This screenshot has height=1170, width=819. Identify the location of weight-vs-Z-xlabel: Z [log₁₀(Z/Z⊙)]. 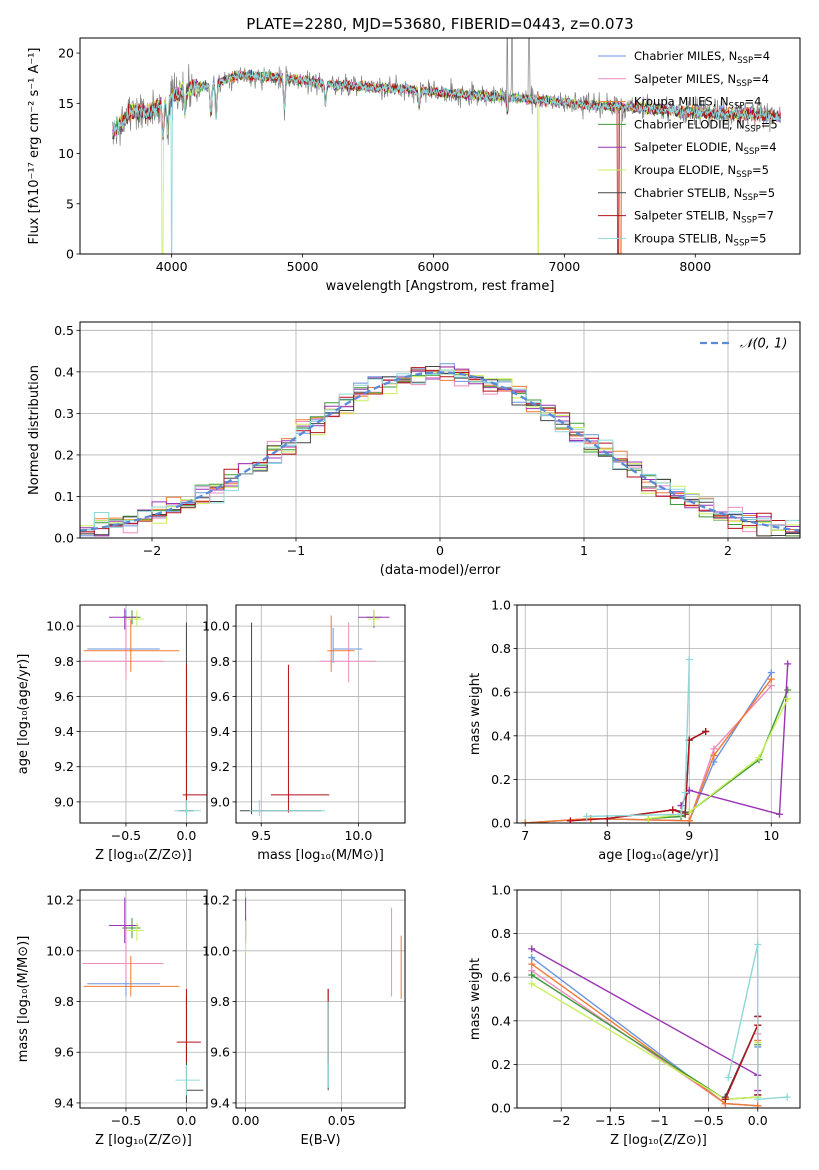
(658, 1140).